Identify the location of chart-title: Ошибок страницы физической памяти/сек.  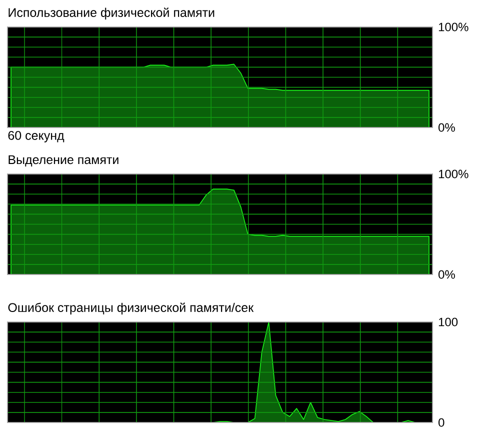
(131, 308).